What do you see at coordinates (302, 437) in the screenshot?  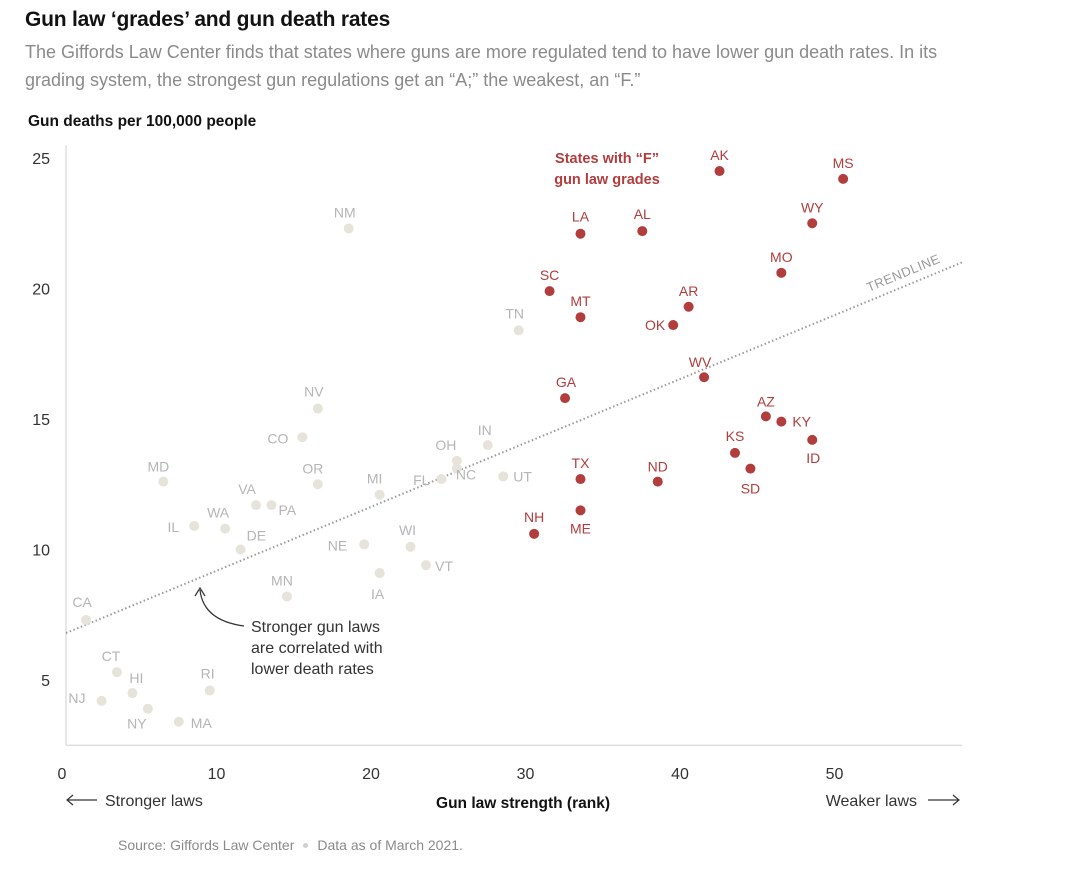 I see `data-point-co` at bounding box center [302, 437].